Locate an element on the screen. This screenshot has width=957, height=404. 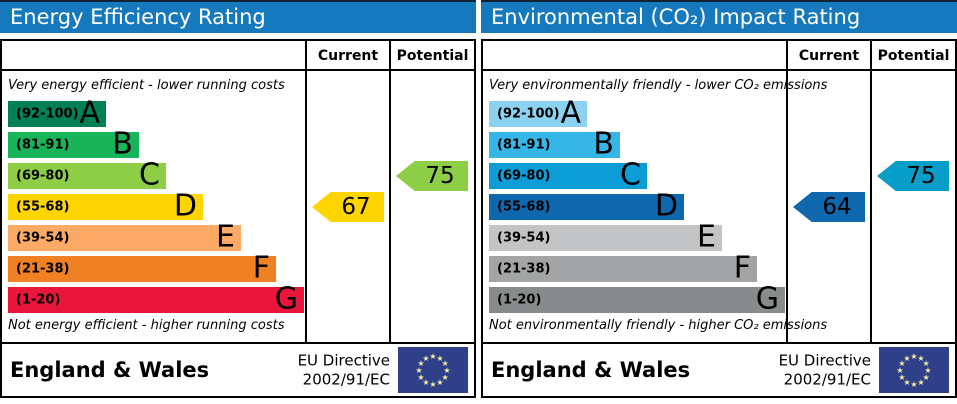
panel-title: Energy Efficiency Rating is located at coordinates (138, 17).